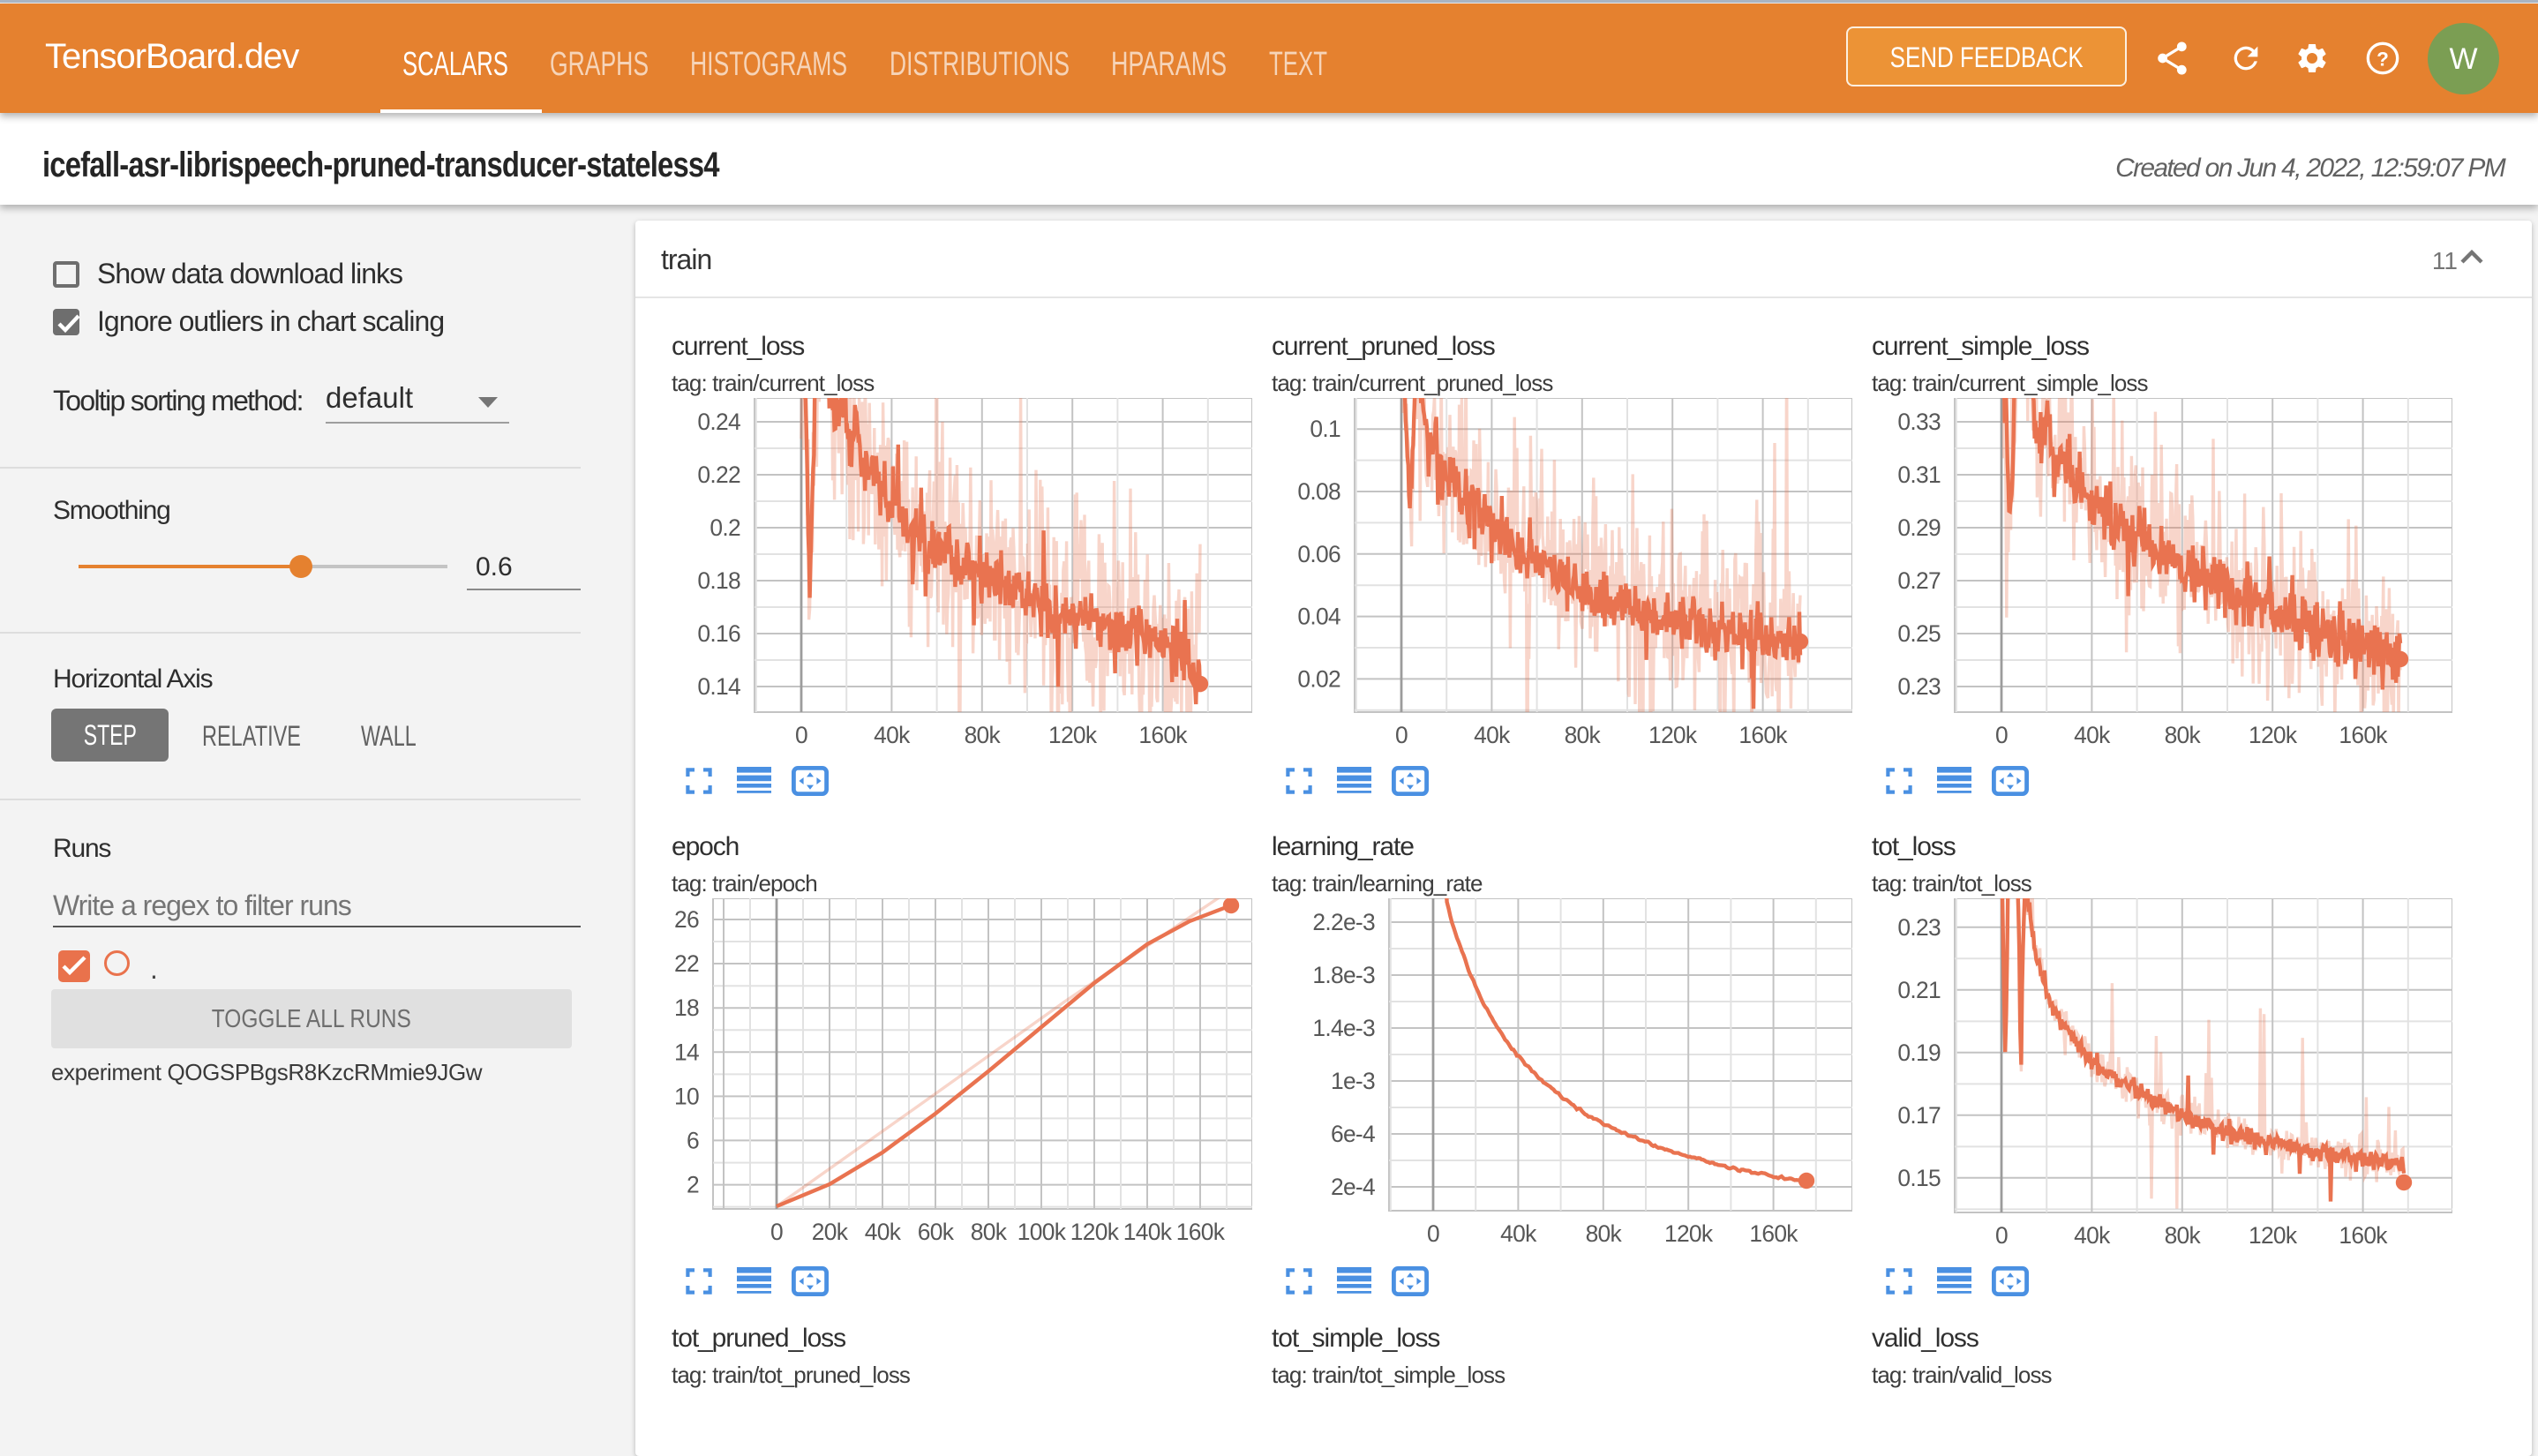 This screenshot has height=1456, width=2538. Describe the element at coordinates (1343, 1028) in the screenshot. I see `svg-text: 1.4e-3` at that location.